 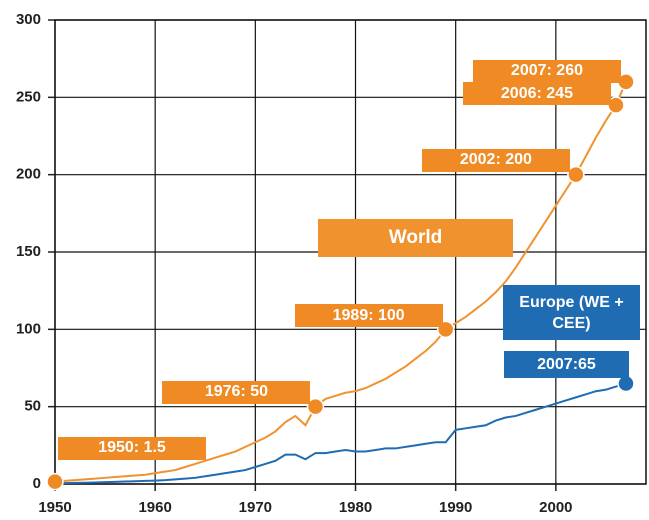 I want to click on y-tick-label: 250, so click(x=28, y=96).